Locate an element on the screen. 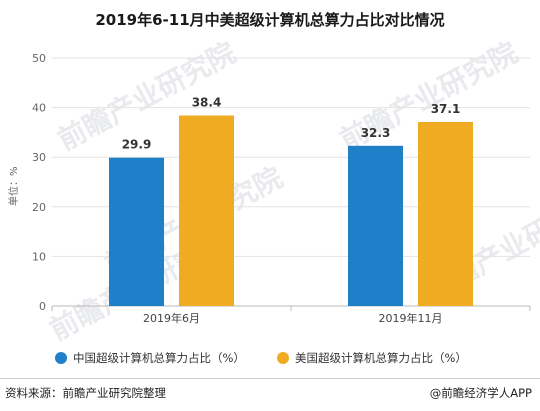 The height and width of the screenshot is (411, 540). y-tick-label: 40 is located at coordinates (39, 108).